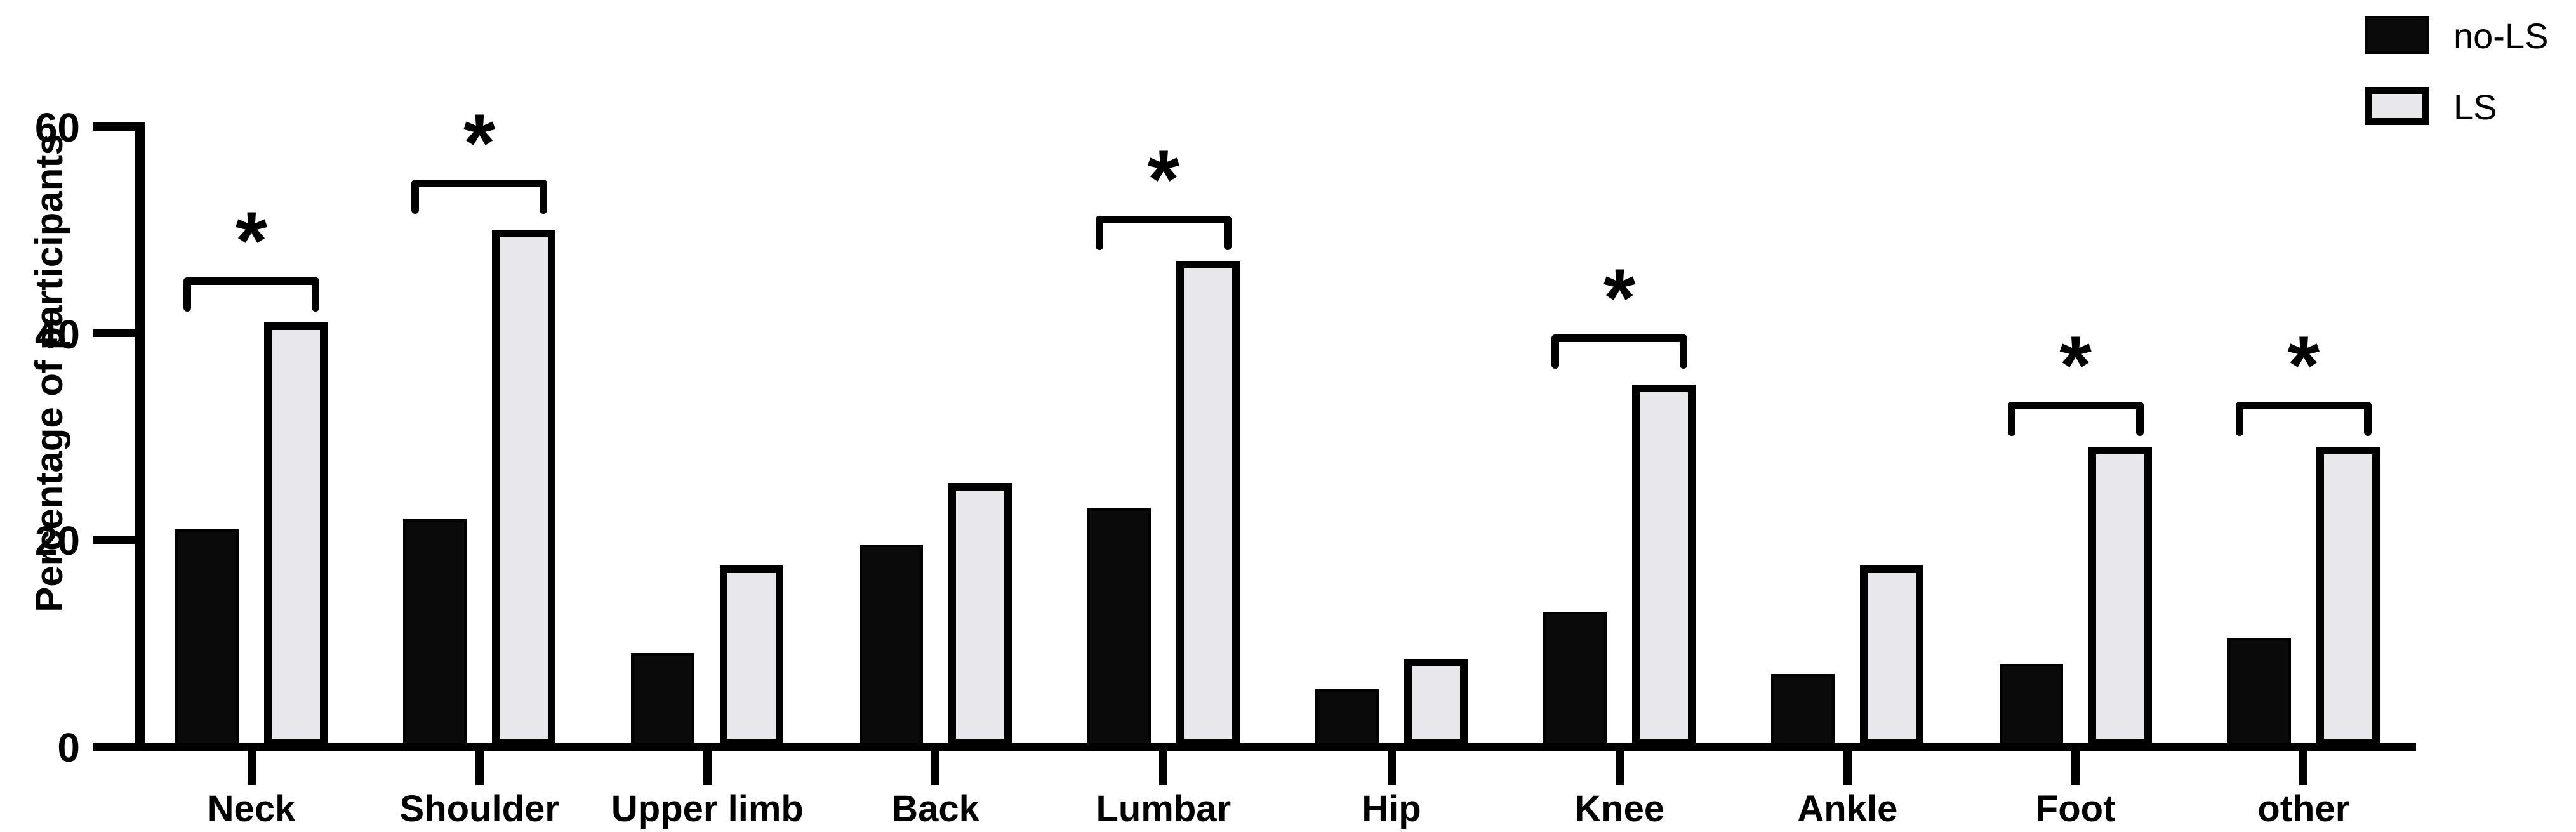 This screenshot has width=2576, height=832. Describe the element at coordinates (1847, 808) in the screenshot. I see `x-category-label: Ankle` at that location.